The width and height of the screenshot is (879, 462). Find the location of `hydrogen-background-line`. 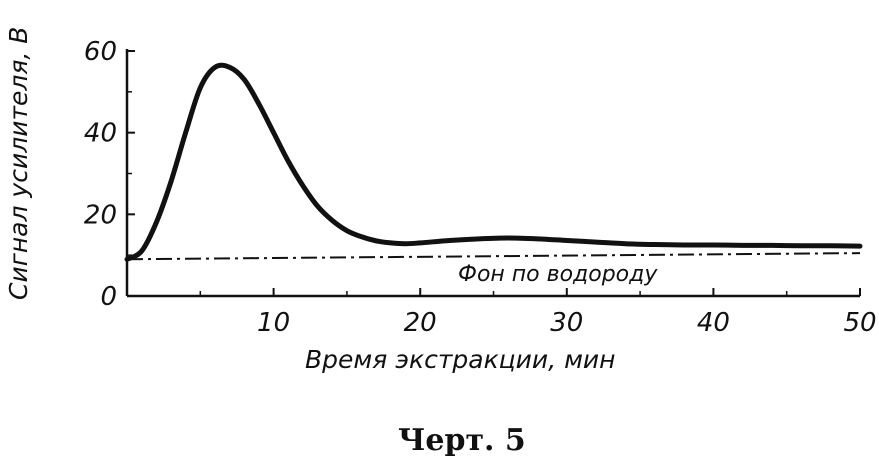

hydrogen-background-line is located at coordinates (493, 256).